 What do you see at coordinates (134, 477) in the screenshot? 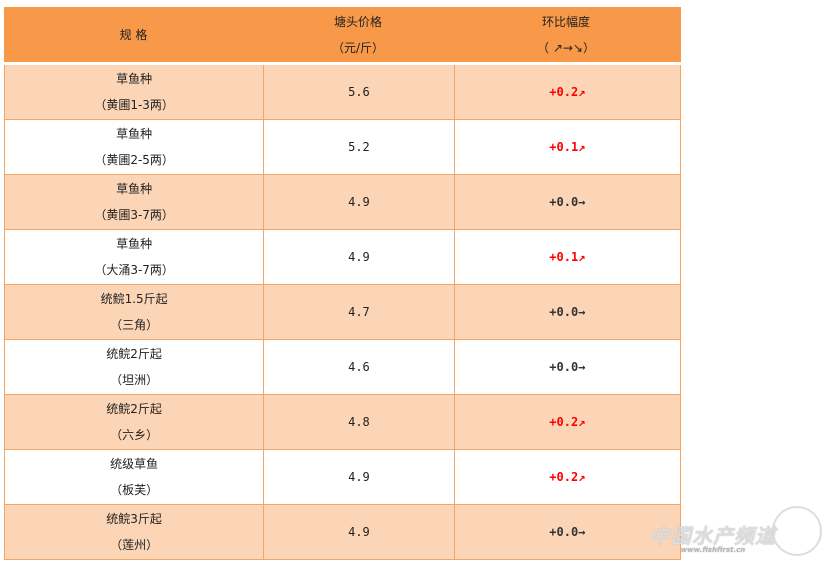
I see `spec-cell: 统级草鱼 （板芙）` at bounding box center [134, 477].